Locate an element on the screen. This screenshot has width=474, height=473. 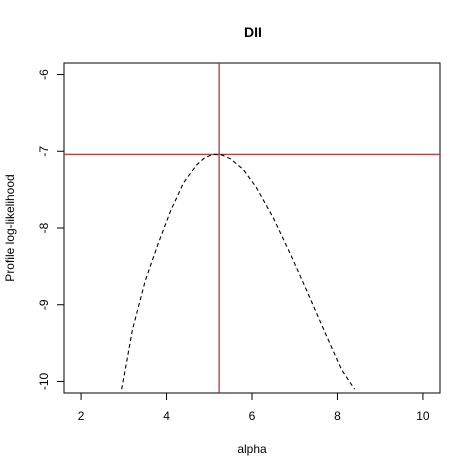
x-tick-label: 4 is located at coordinates (166, 416).